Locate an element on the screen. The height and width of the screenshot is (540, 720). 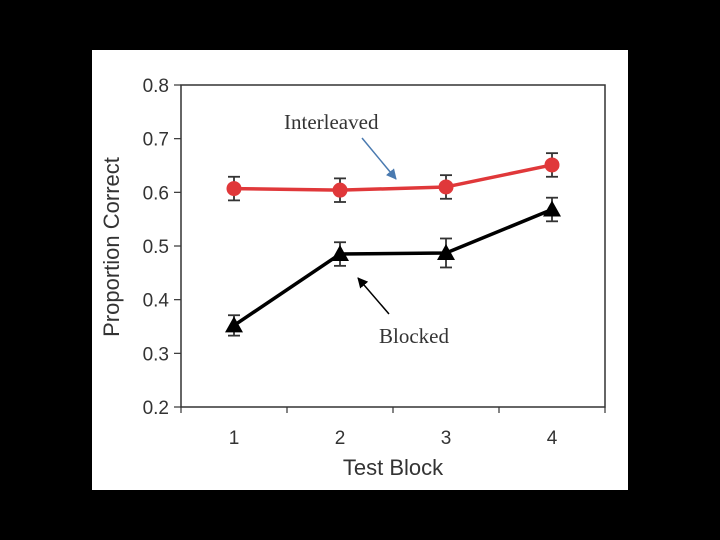
x-axis-title: Test Block is located at coordinates (393, 467).